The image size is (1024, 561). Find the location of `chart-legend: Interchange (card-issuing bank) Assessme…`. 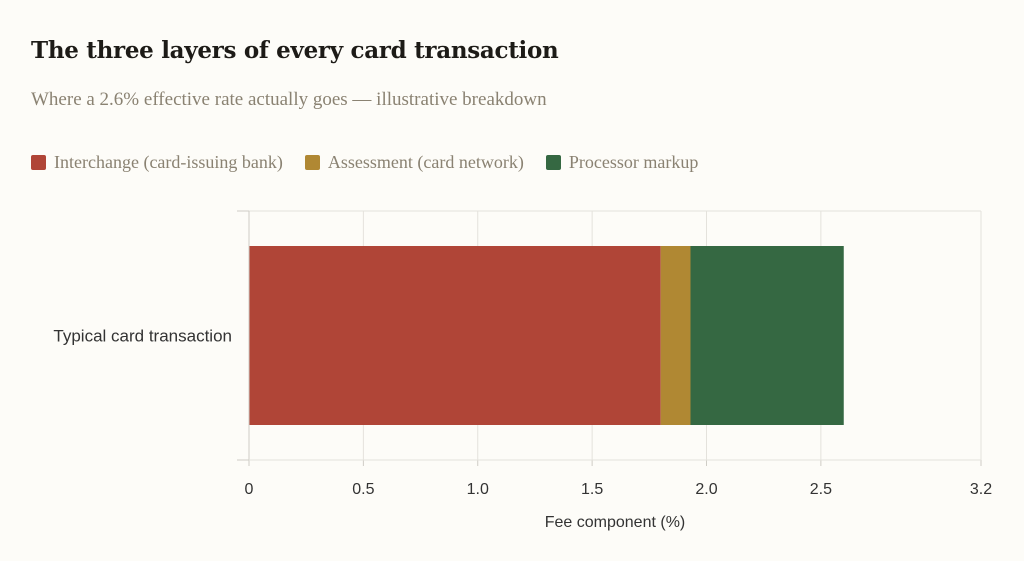

chart-legend: Interchange (card-issuing bank) Assessme… is located at coordinates (375, 162).